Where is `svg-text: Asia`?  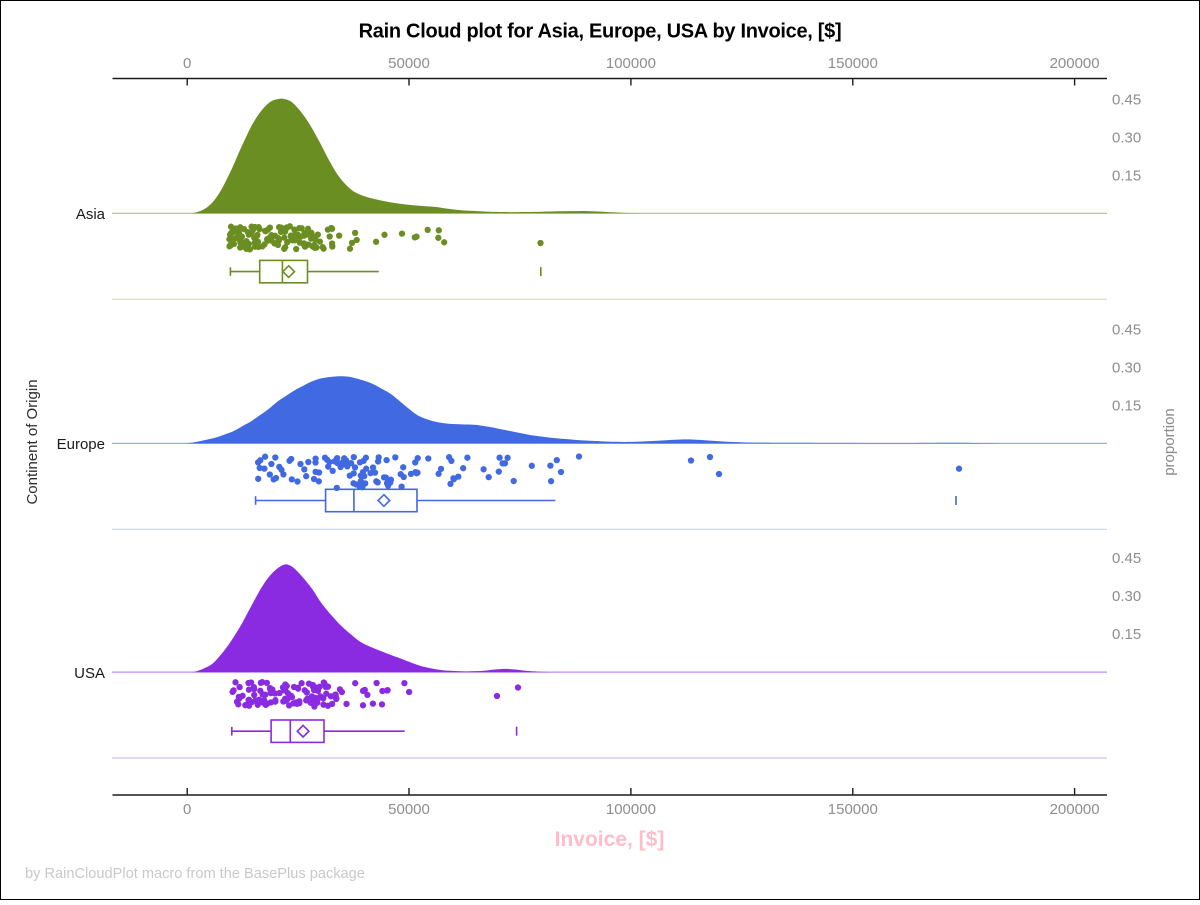
svg-text: Asia is located at coordinates (91, 214).